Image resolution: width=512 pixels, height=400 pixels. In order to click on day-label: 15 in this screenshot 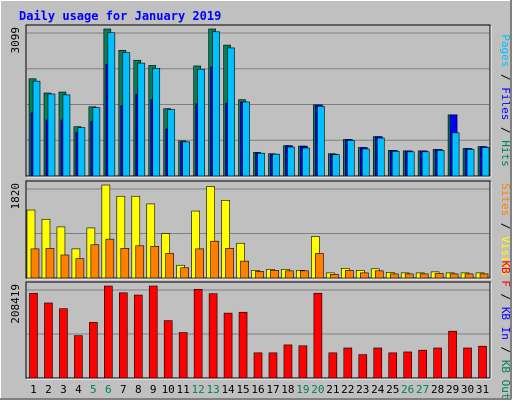, I will do `click(242, 389)`.